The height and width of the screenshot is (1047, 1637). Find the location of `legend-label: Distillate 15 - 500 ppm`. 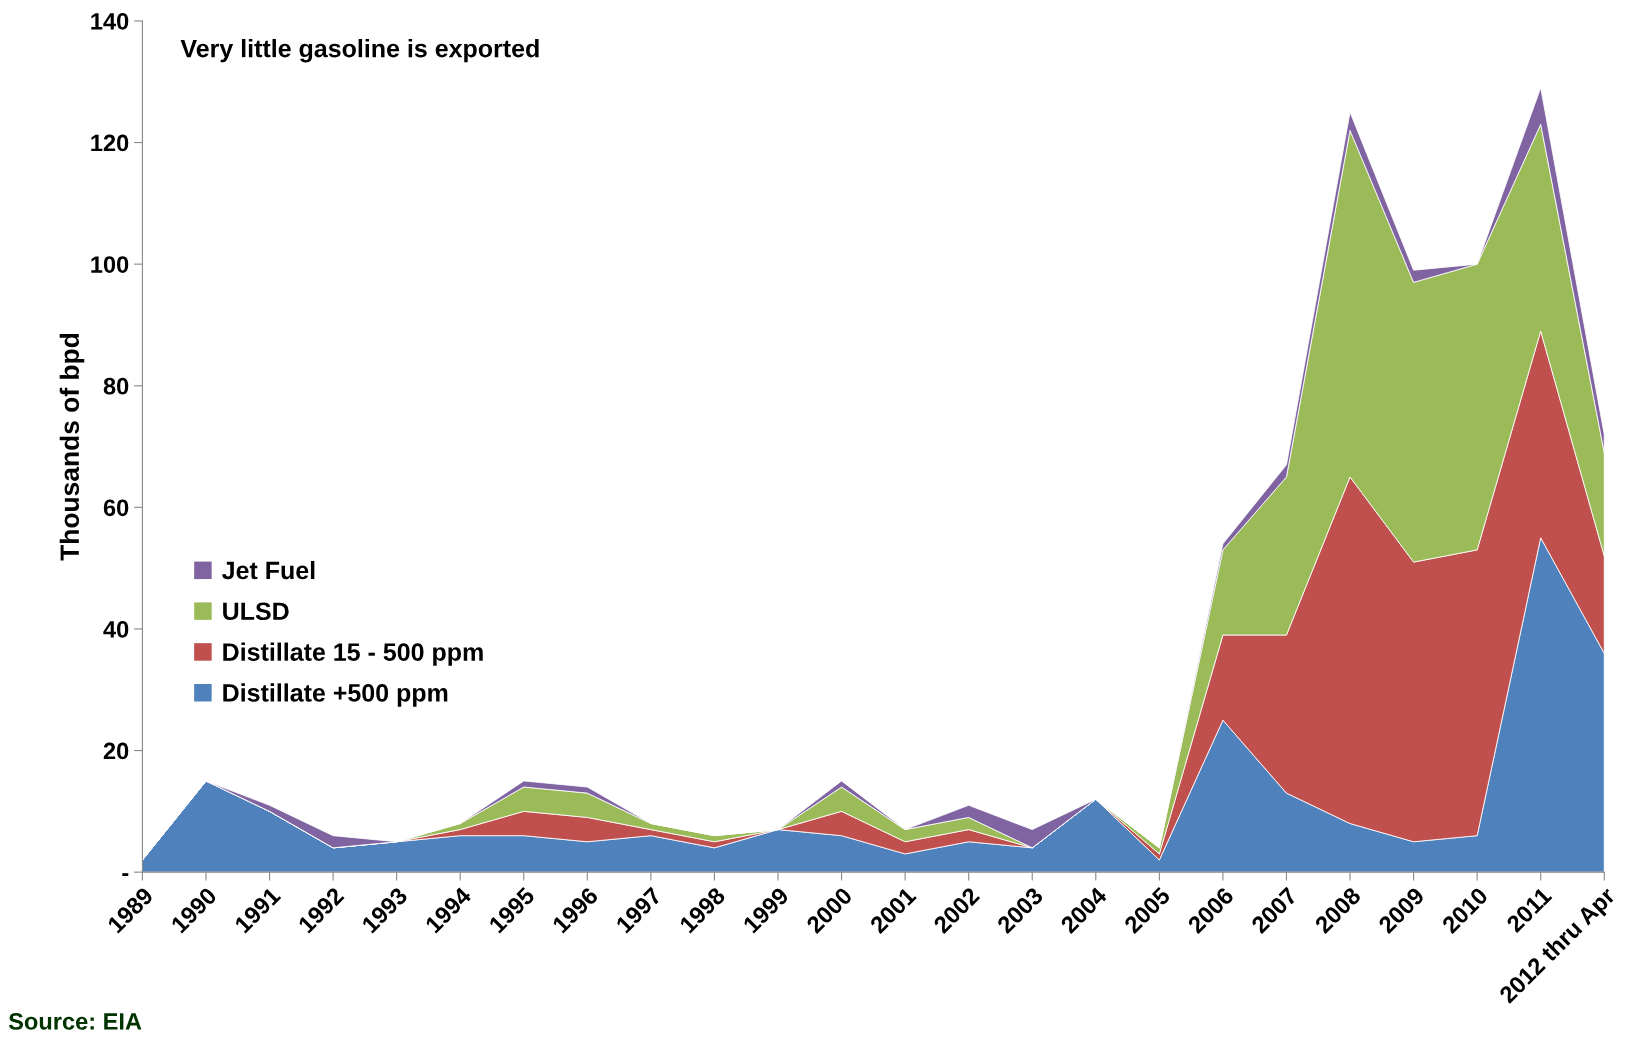

legend-label: Distillate 15 - 500 ppm is located at coordinates (353, 654).